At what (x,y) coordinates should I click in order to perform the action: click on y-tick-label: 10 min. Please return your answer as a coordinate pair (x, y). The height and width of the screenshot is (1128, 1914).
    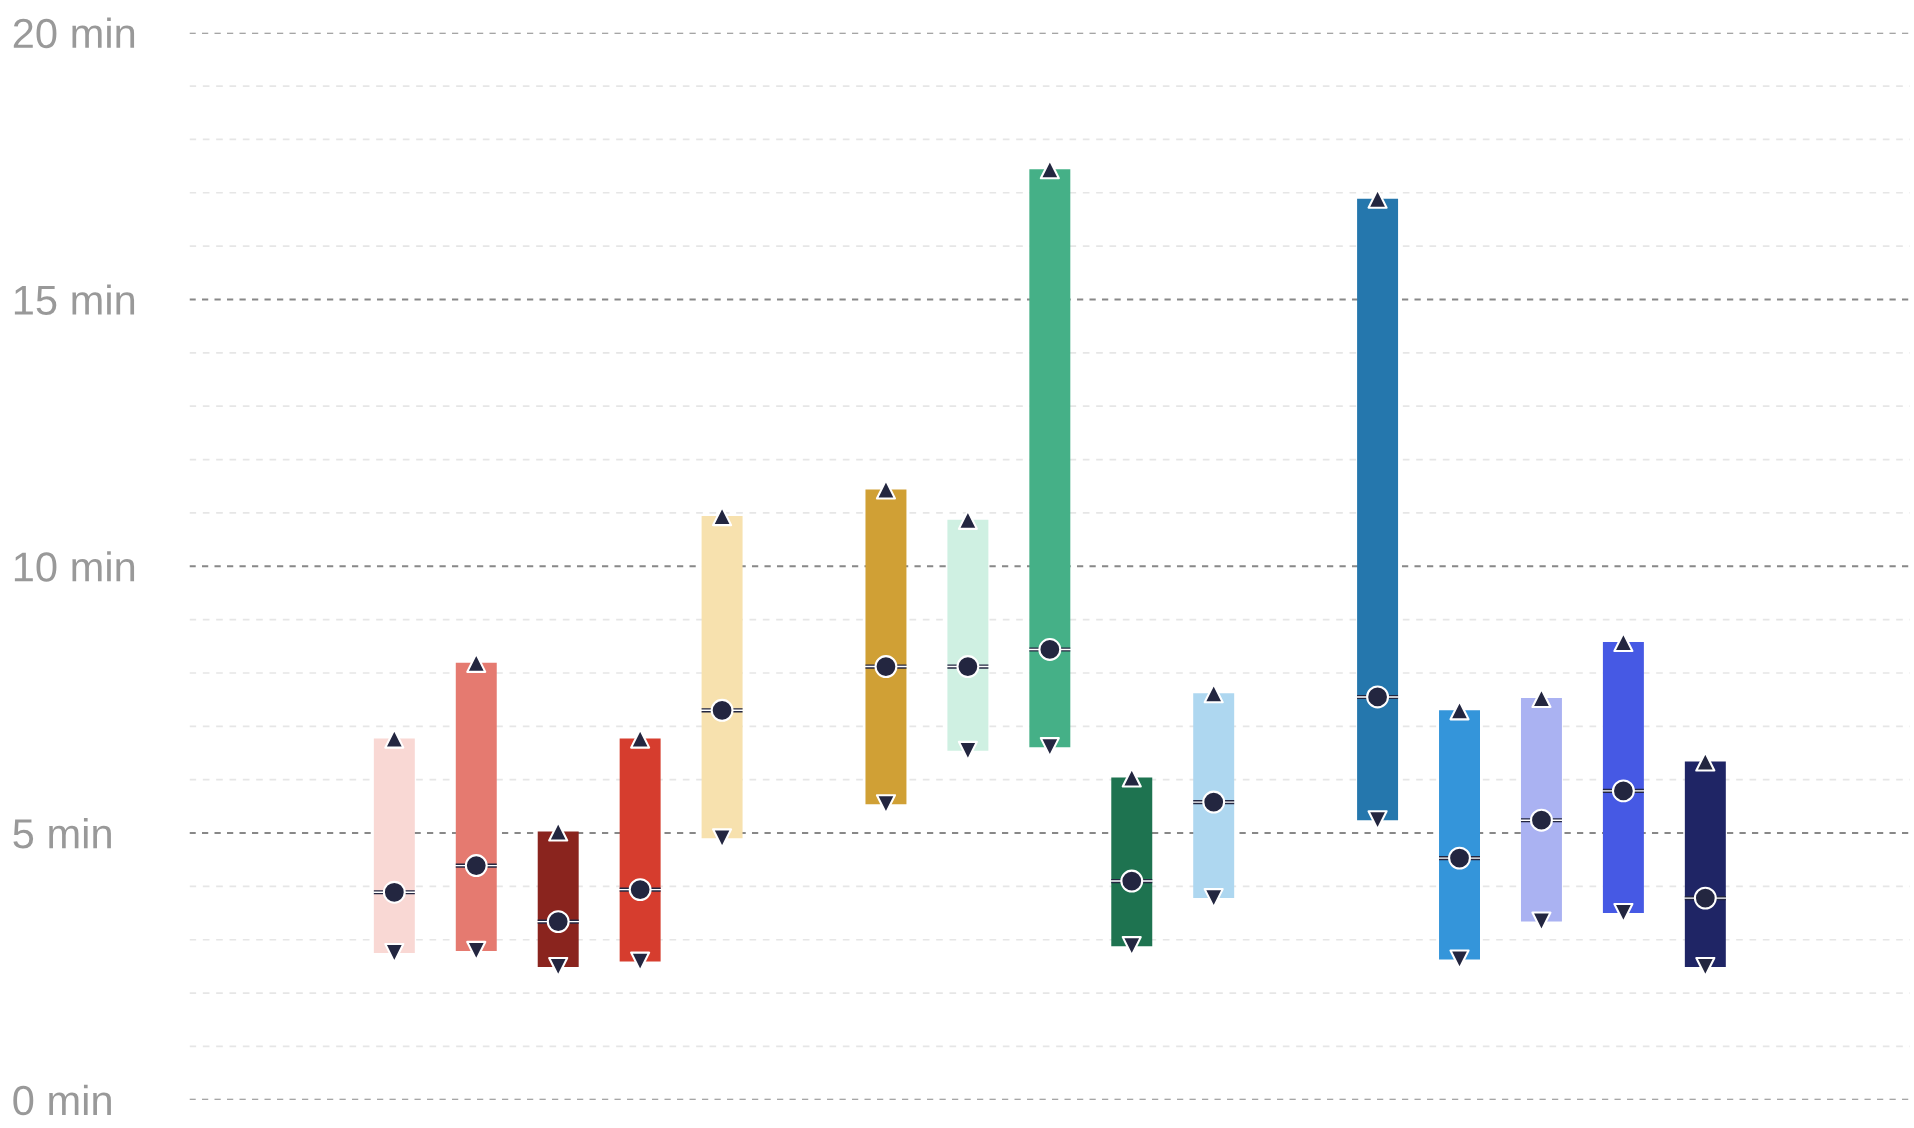
    Looking at the image, I should click on (74, 566).